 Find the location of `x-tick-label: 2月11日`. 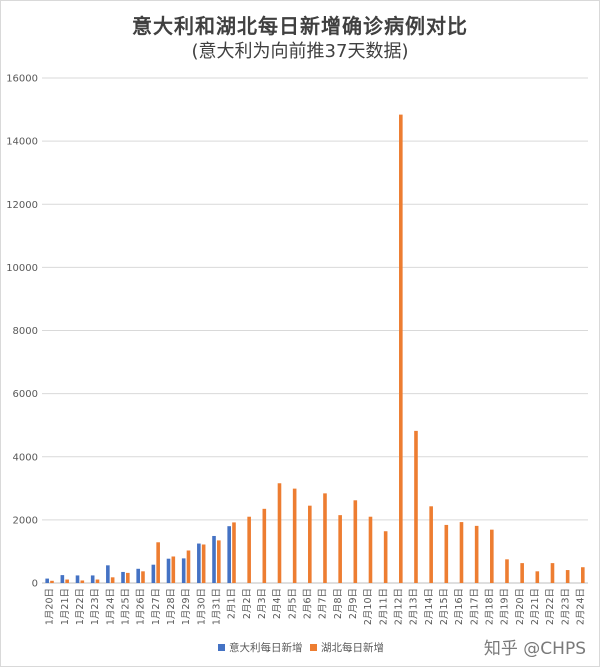

x-tick-label: 2月11日 is located at coordinates (383, 606).